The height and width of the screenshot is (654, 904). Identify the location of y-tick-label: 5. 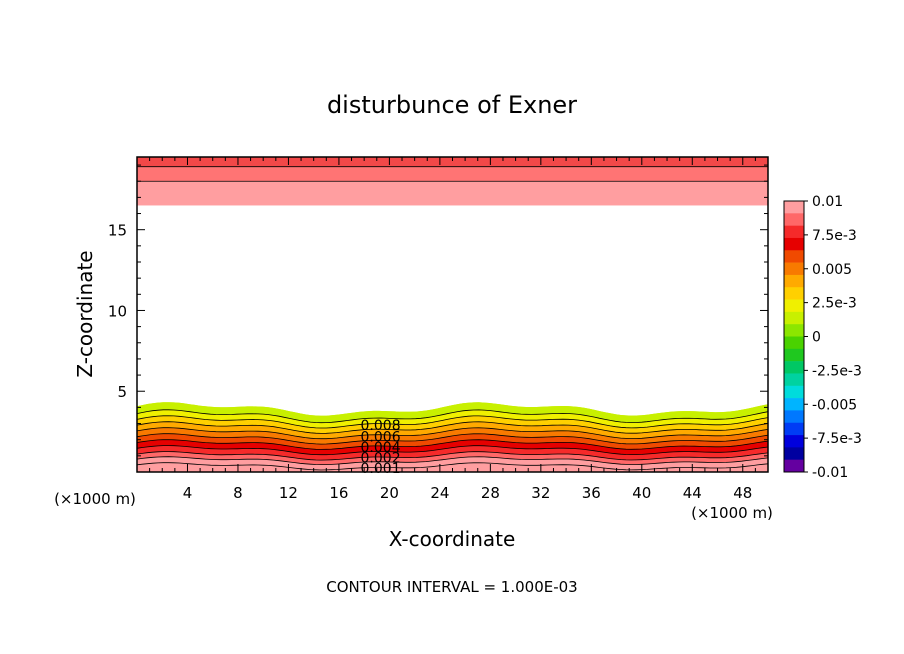
(122, 392).